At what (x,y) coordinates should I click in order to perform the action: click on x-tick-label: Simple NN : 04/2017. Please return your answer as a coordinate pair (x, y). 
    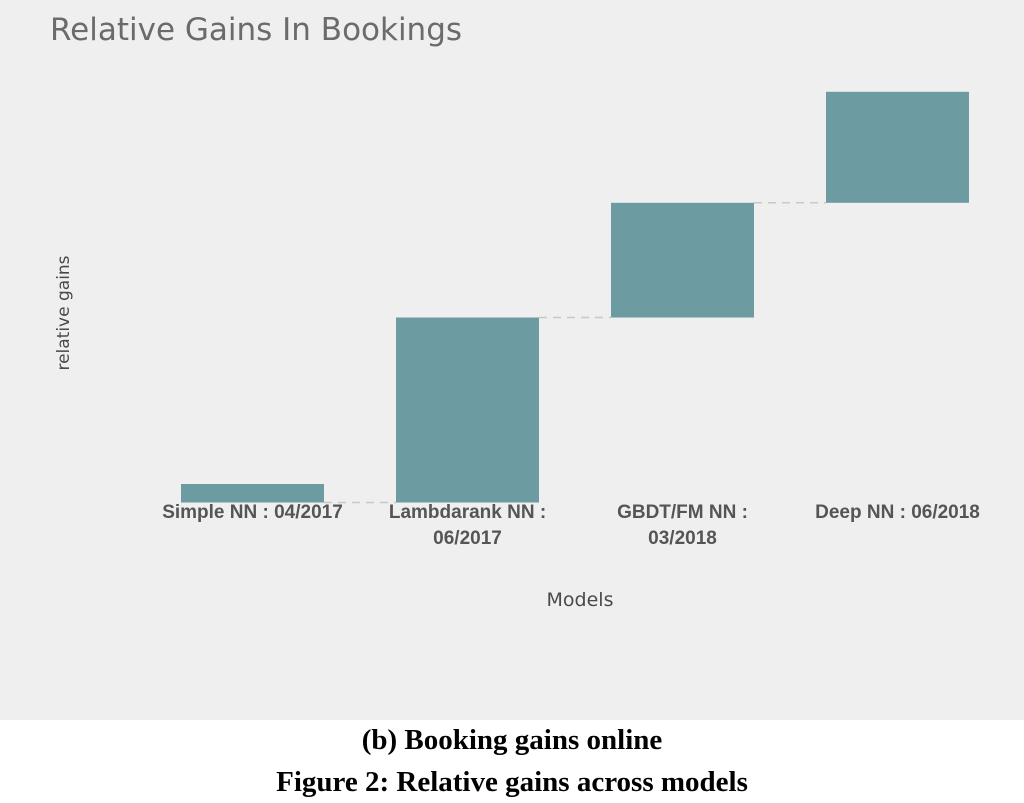
    Looking at the image, I should click on (252, 512).